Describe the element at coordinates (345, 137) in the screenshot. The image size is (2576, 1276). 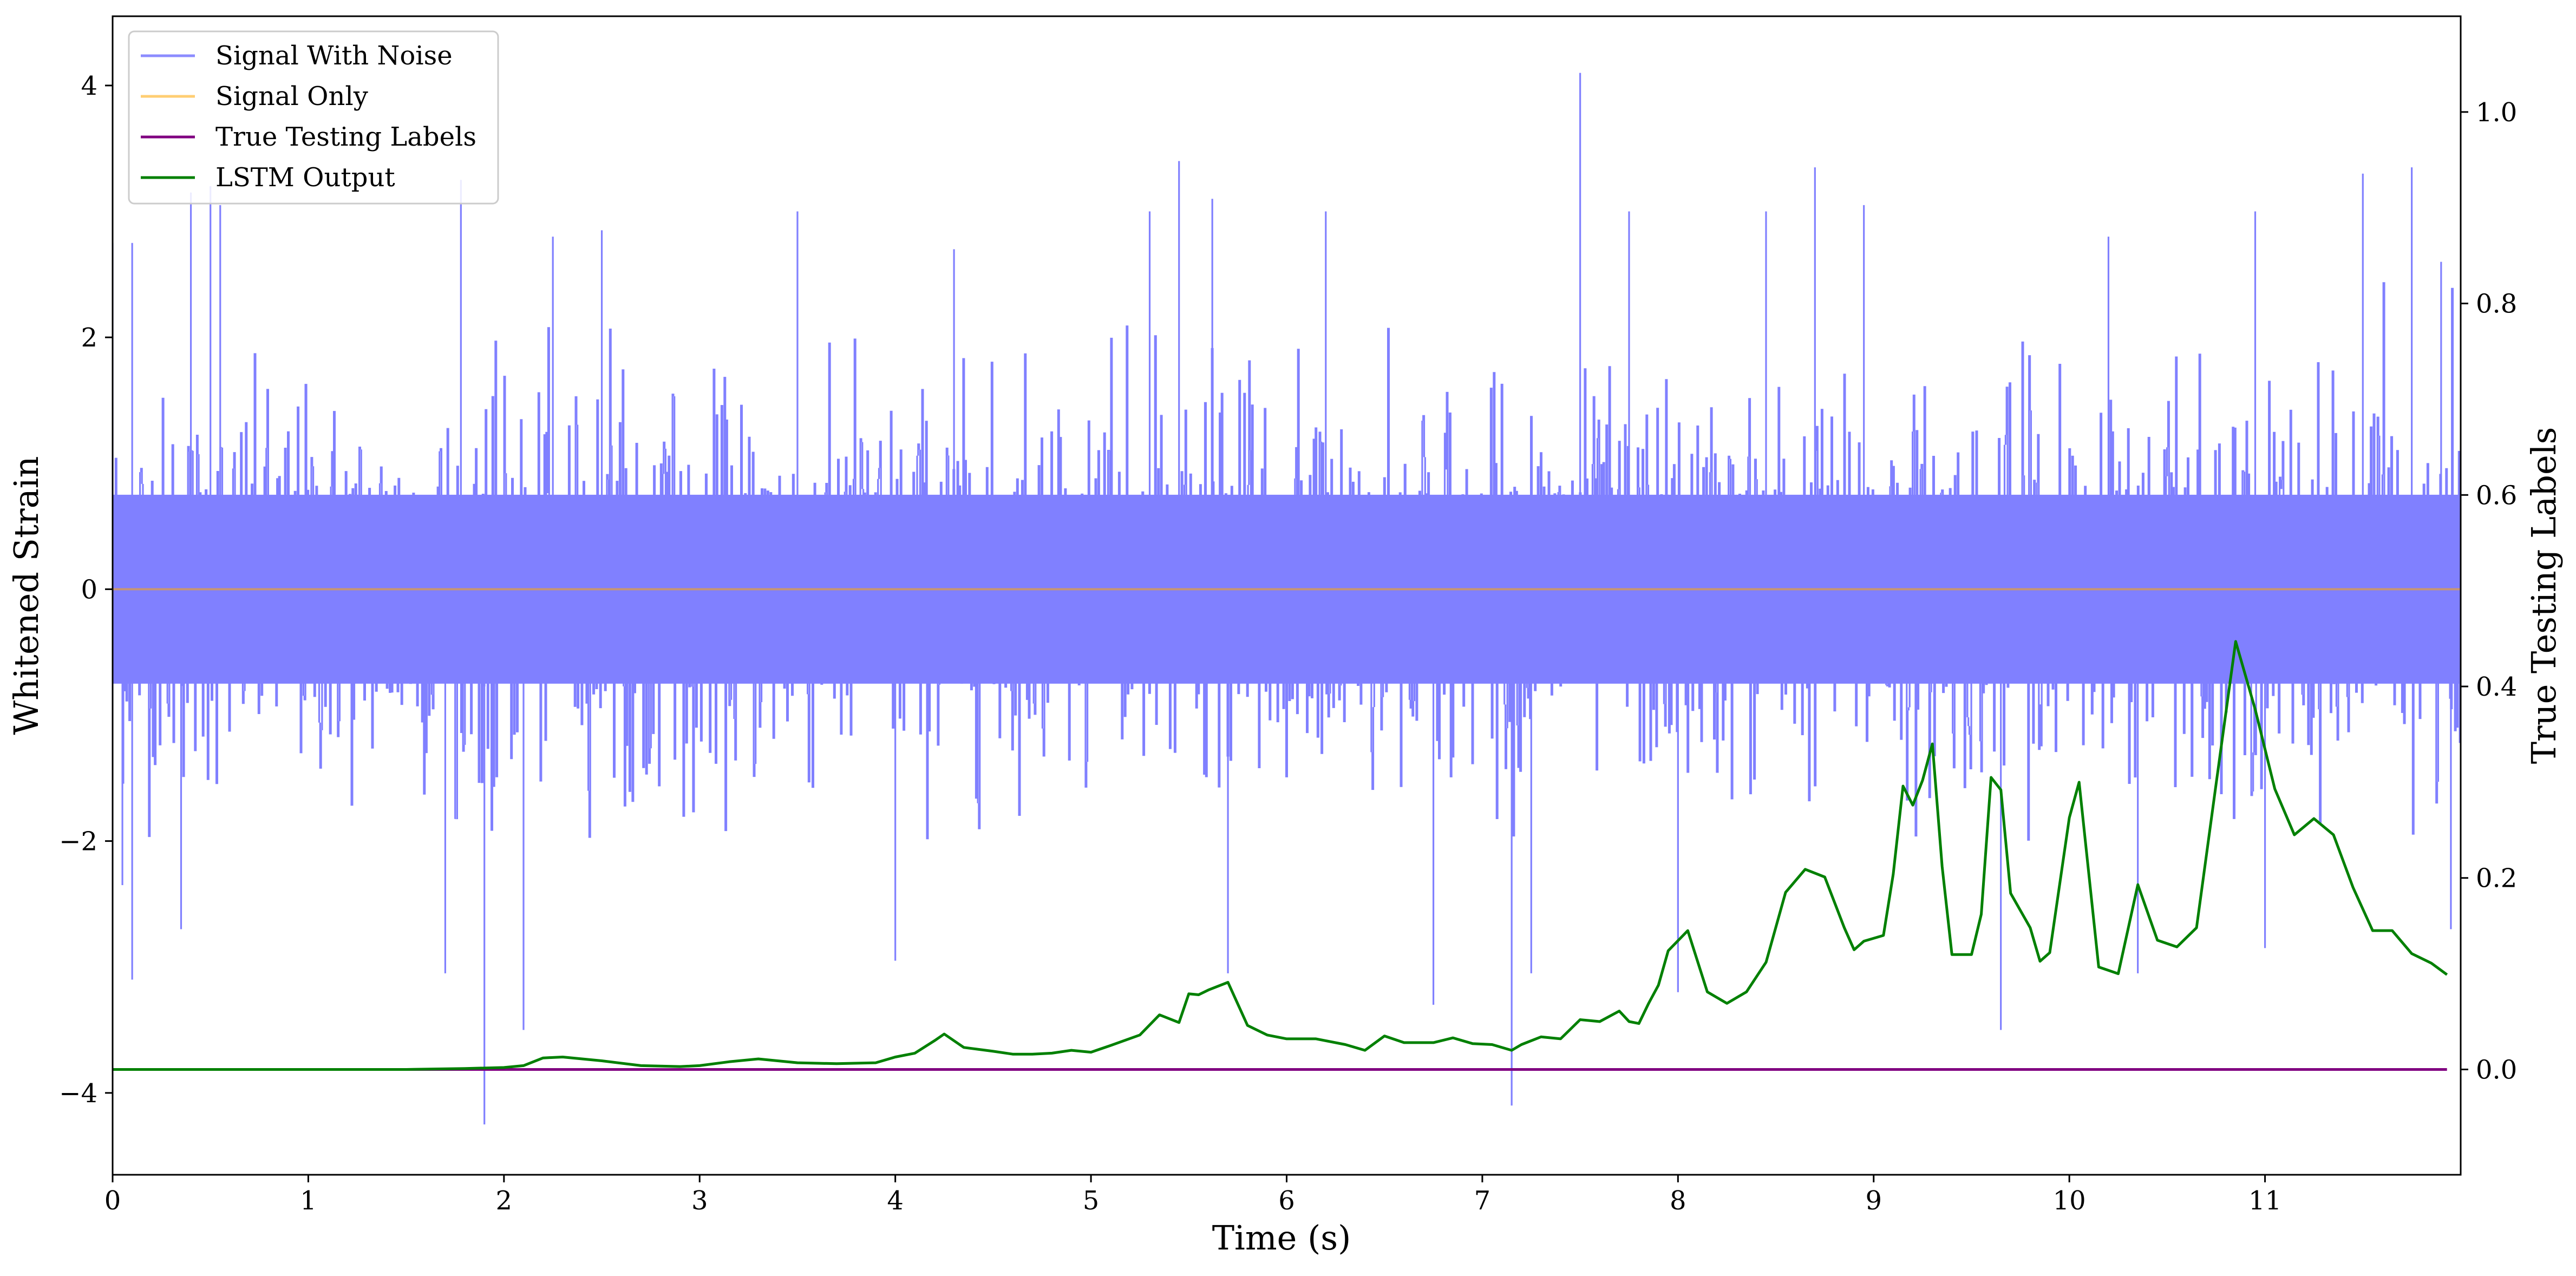
I see `legend-label: True Testing Labels` at that location.